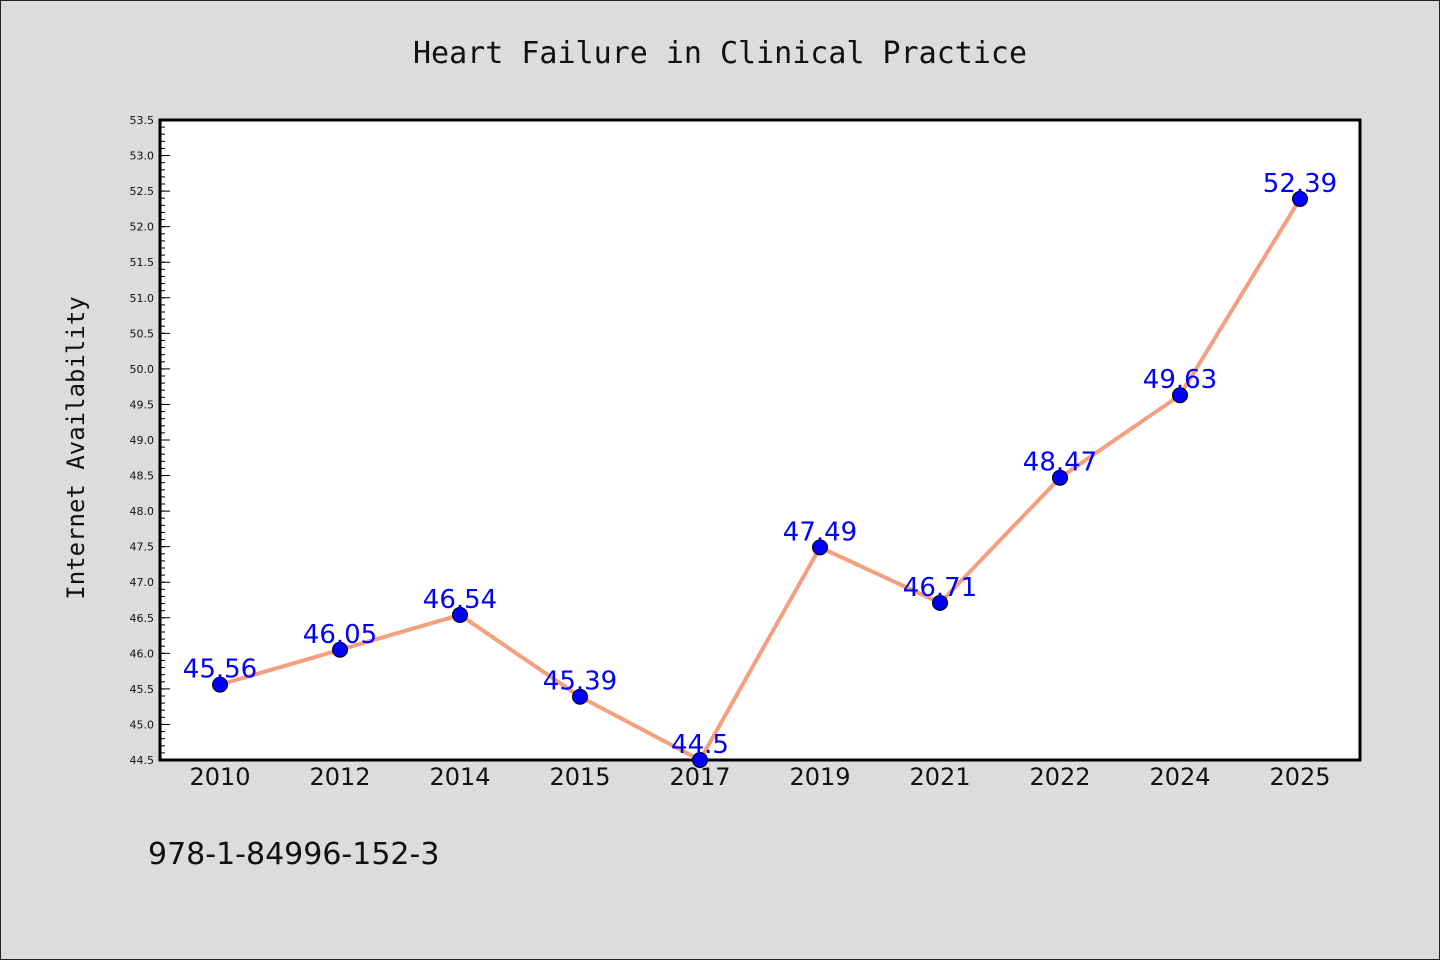 The image size is (1440, 960). What do you see at coordinates (142, 440) in the screenshot?
I see `y-tick-label: 49.0` at bounding box center [142, 440].